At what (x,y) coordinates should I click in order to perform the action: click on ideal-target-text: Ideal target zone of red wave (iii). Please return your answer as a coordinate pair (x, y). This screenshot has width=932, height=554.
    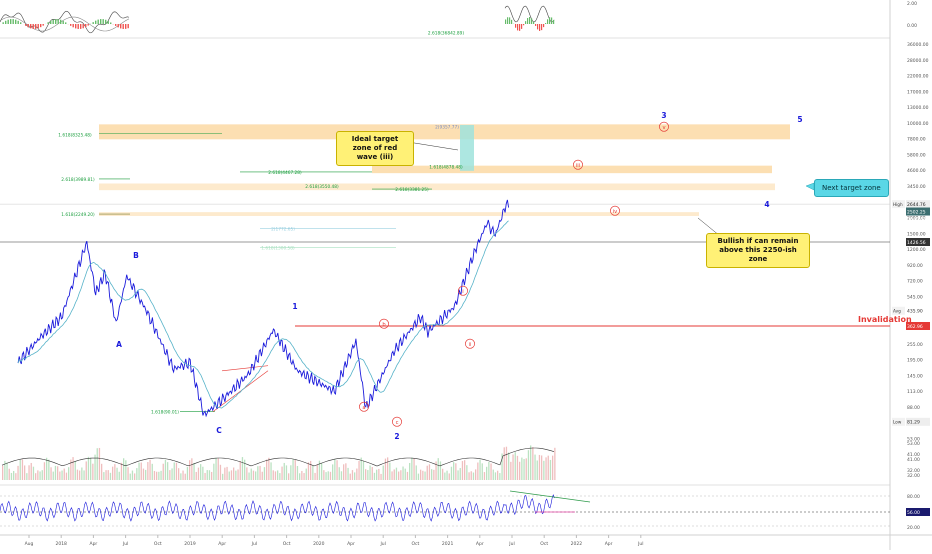
    Looking at the image, I should click on (375, 148).